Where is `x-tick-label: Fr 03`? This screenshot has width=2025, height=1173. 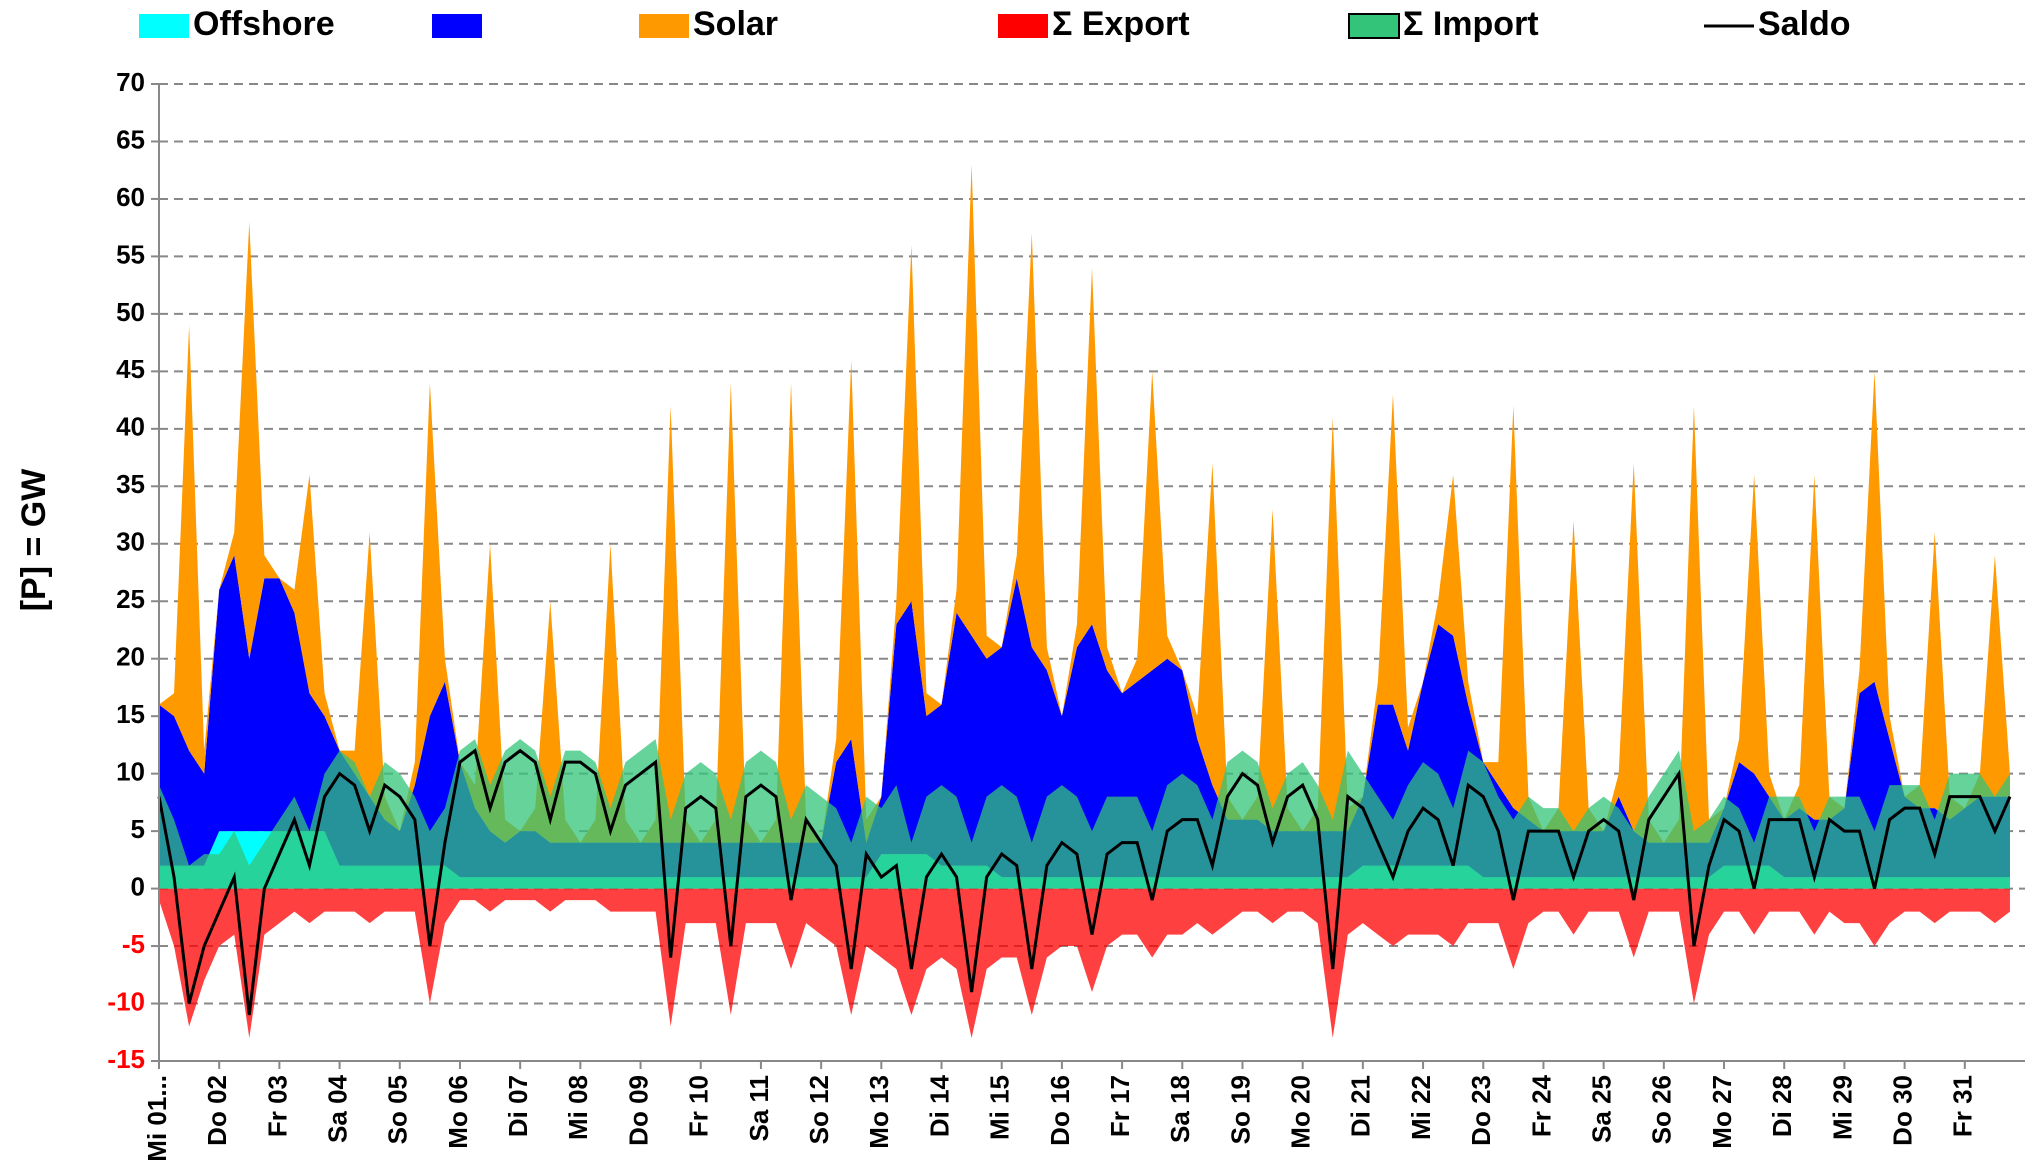
x-tick-label: Fr 03 is located at coordinates (277, 1106).